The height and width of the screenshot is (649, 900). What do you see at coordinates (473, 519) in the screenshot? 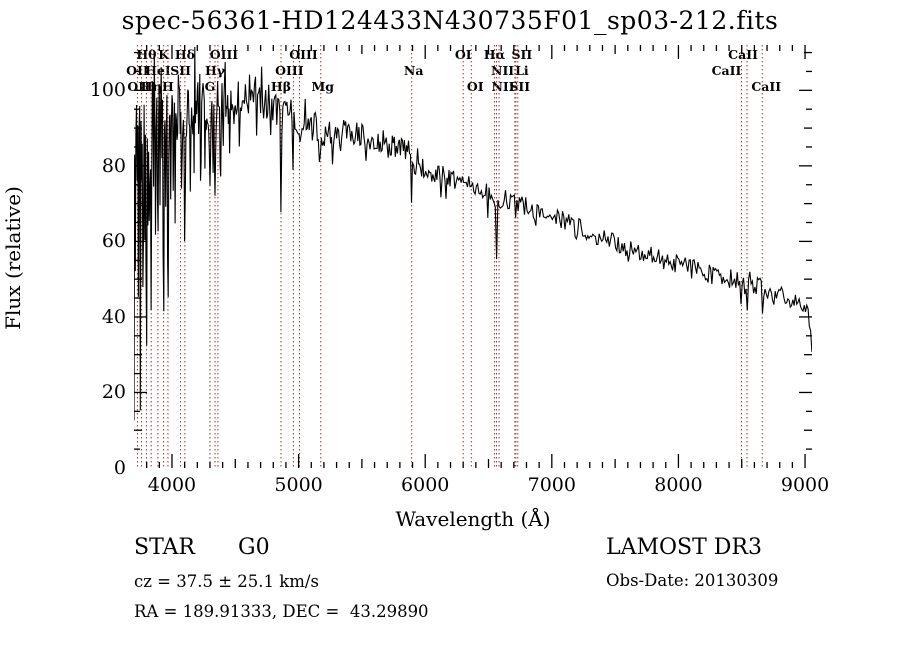
I see `x-axis-label: Wavelength (Å)` at bounding box center [473, 519].